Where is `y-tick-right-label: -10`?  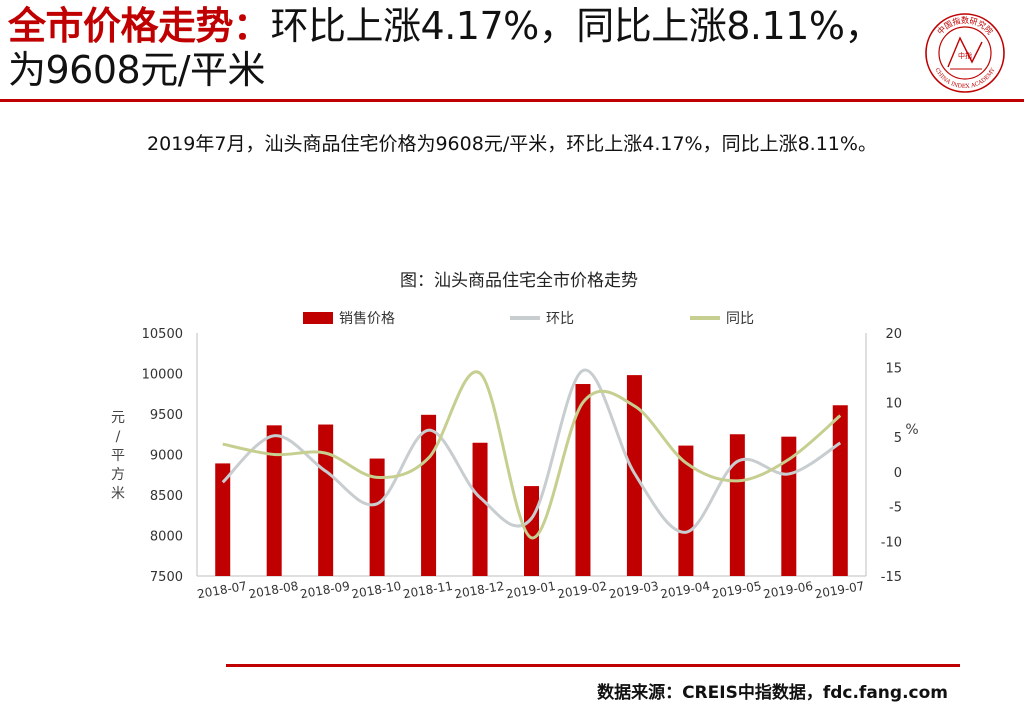
y-tick-right-label: -10 is located at coordinates (891, 542).